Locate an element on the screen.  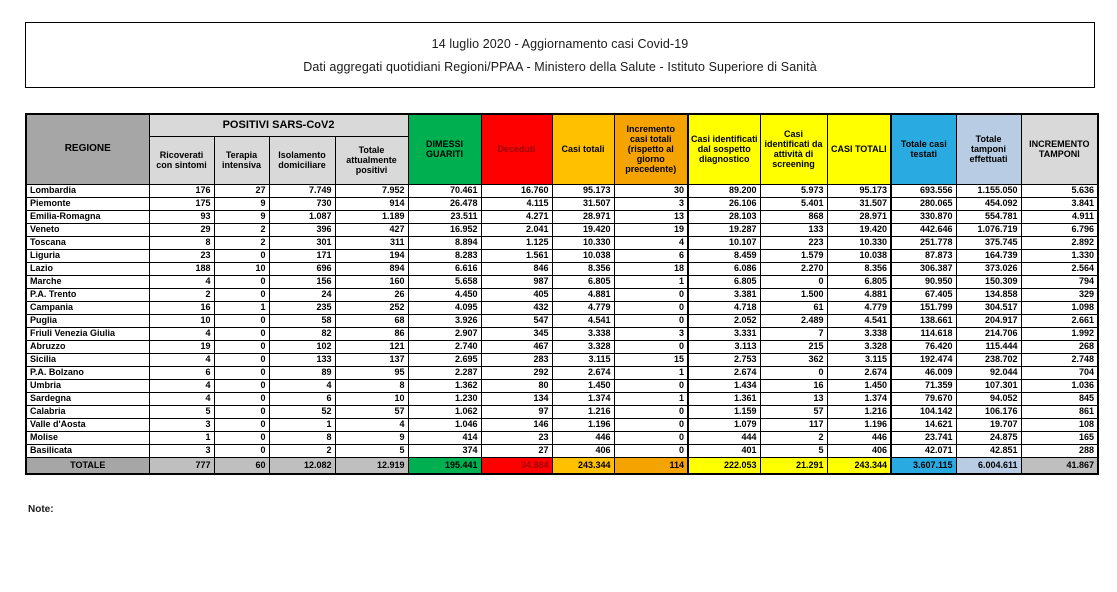
value-cell: 106.176 is located at coordinates (988, 411).